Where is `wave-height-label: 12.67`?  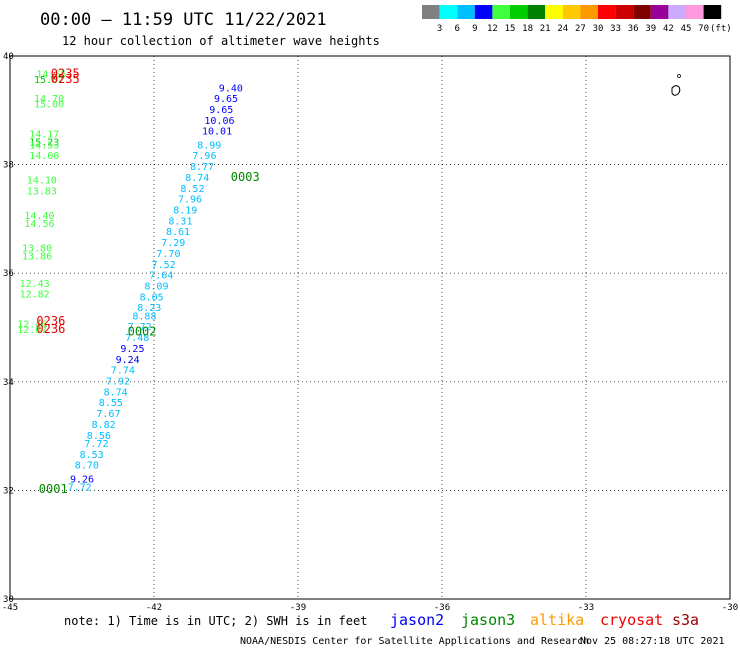 wave-height-label: 12.67 is located at coordinates (32, 330).